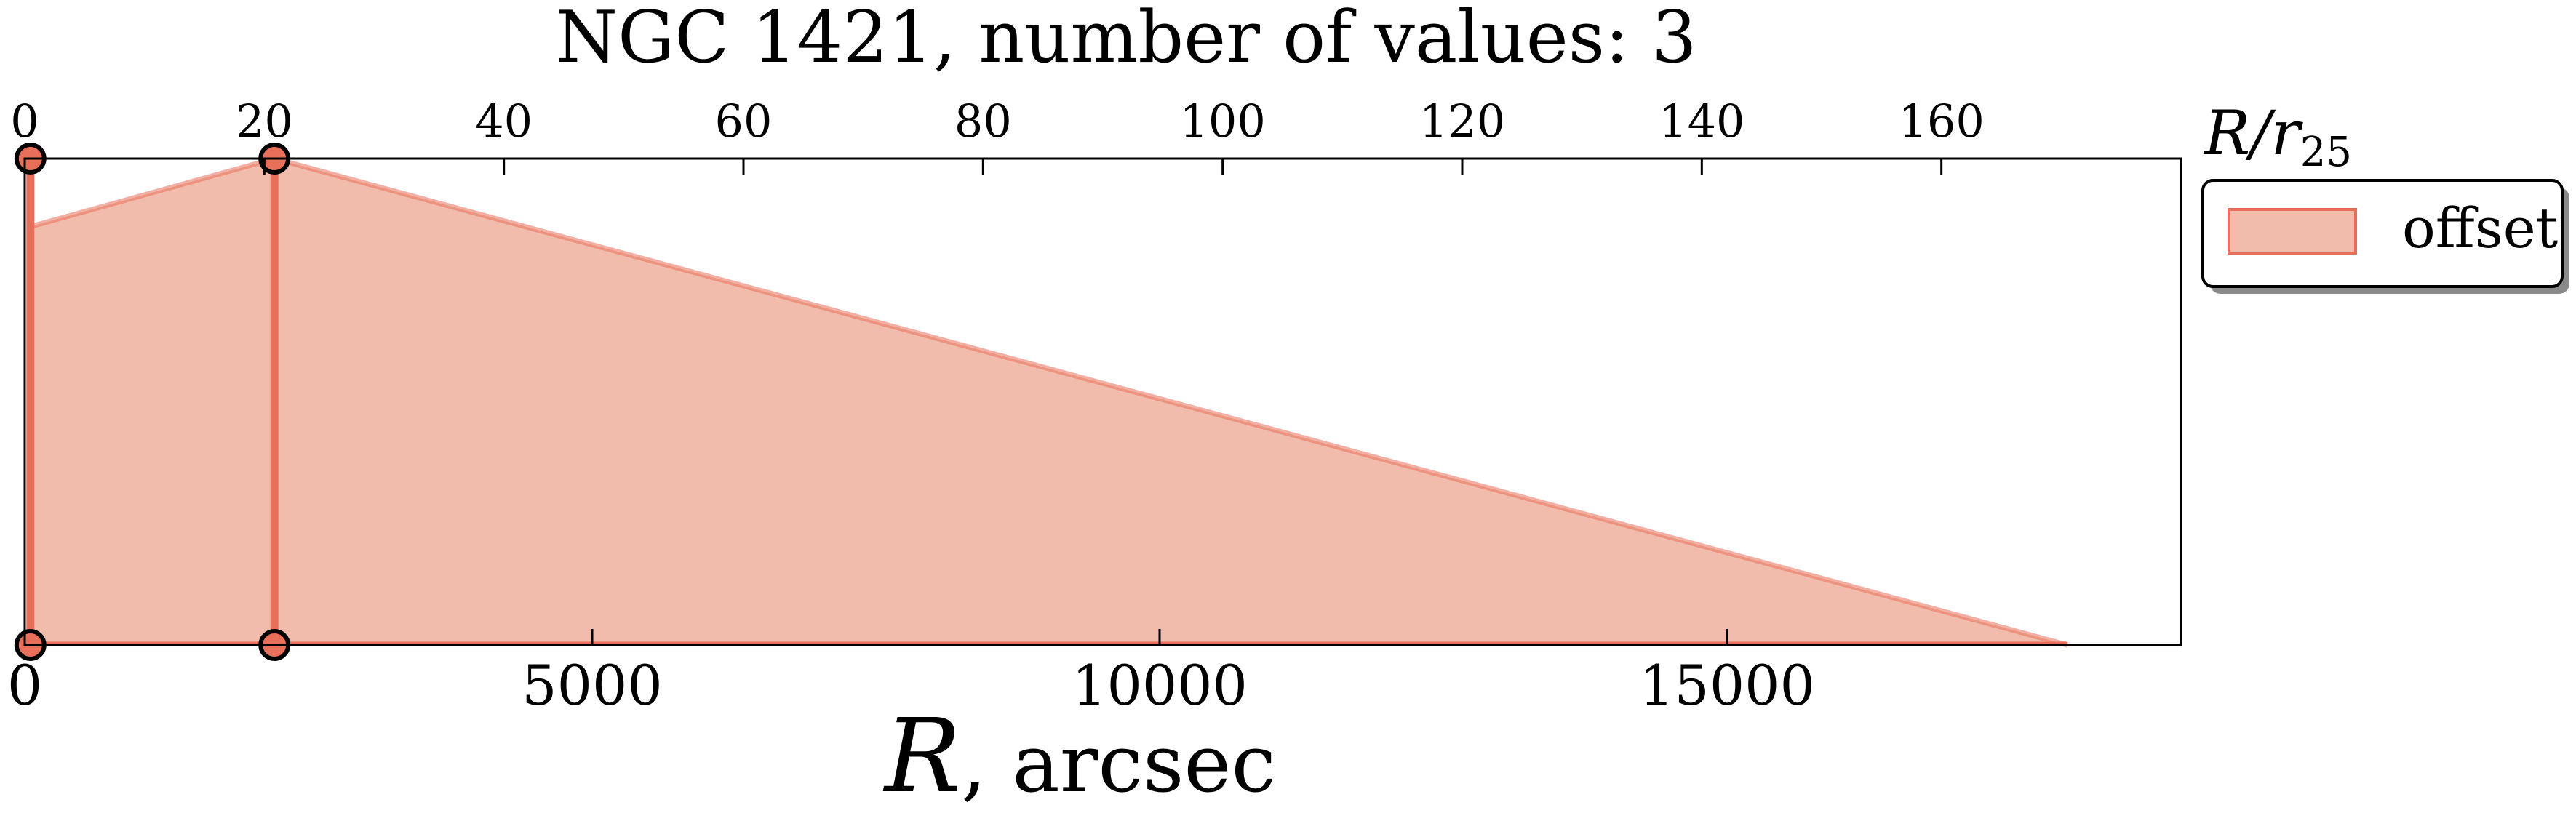 This screenshot has width=2576, height=829. Describe the element at coordinates (24, 685) in the screenshot. I see `x-tick-label-0: 0` at that location.